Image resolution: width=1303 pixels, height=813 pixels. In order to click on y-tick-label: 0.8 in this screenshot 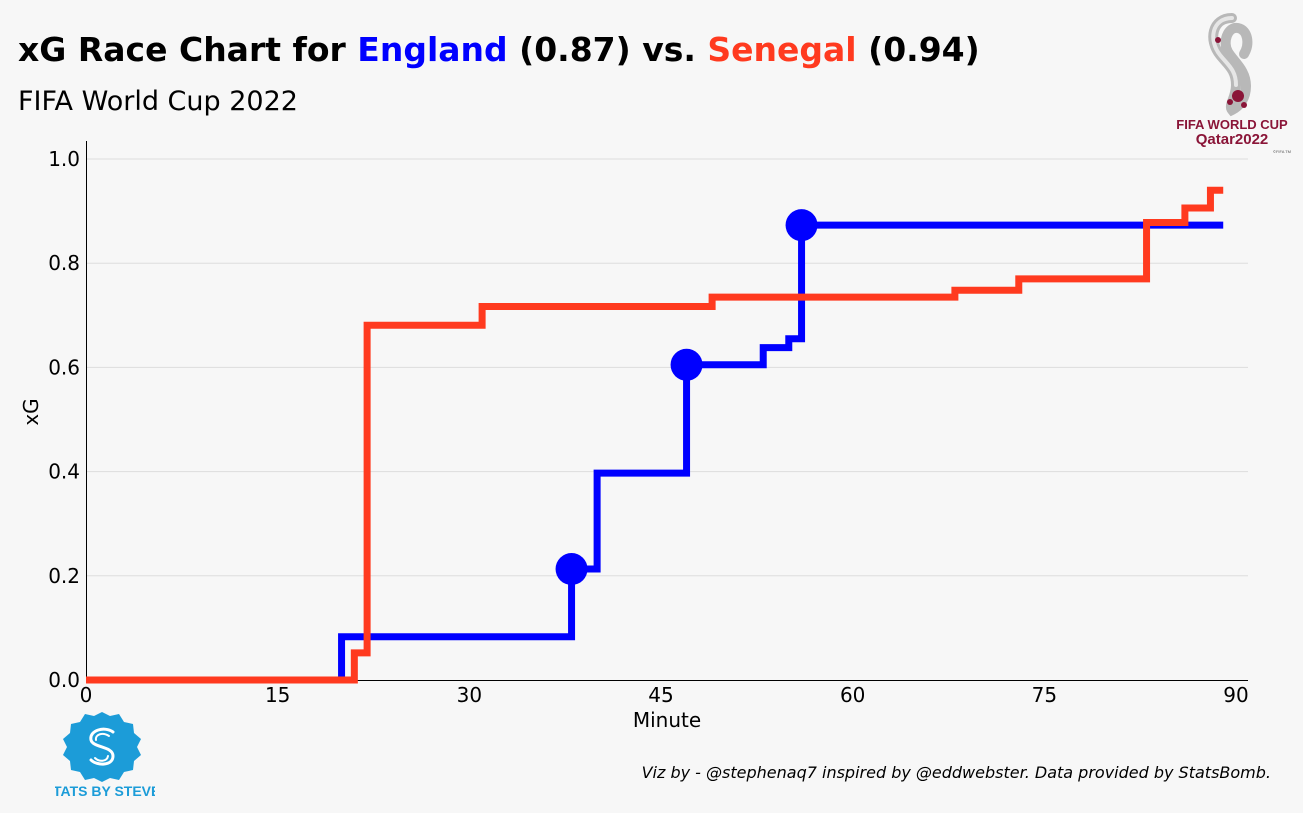, I will do `click(64, 263)`.